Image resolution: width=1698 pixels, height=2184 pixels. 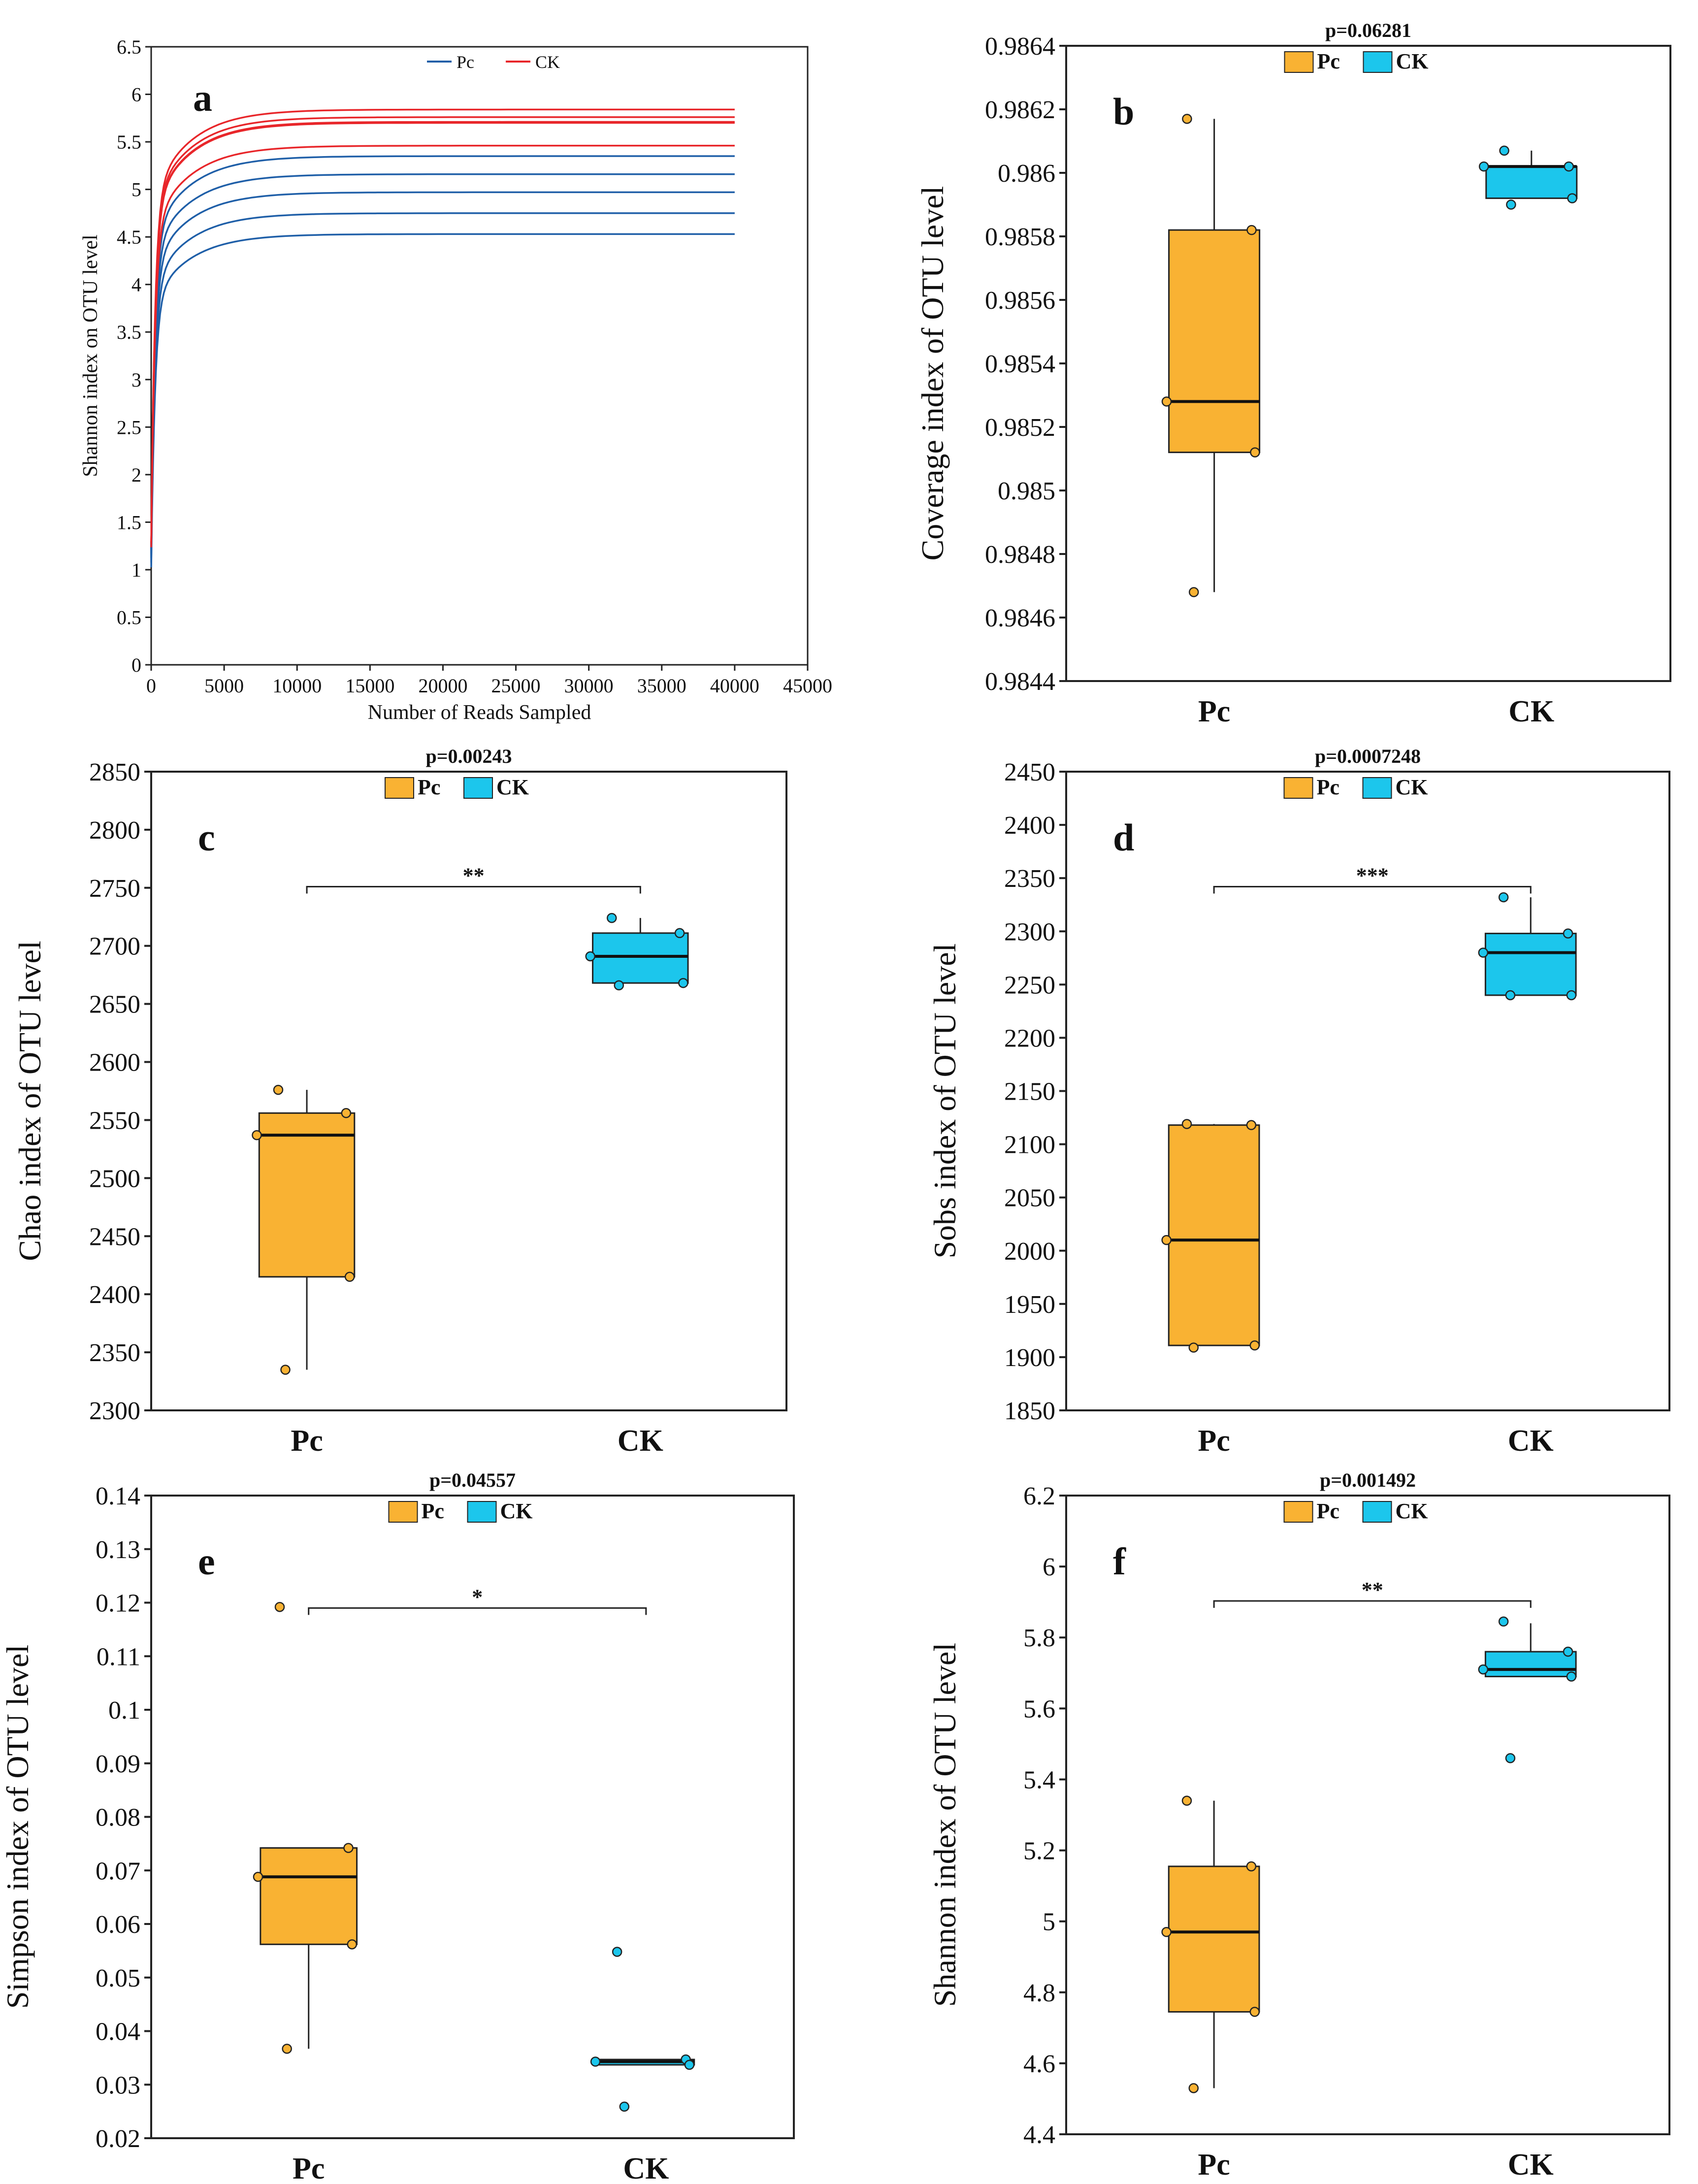 What do you see at coordinates (1368, 1480) in the screenshot?
I see `p-value-label: p=0.001492` at bounding box center [1368, 1480].